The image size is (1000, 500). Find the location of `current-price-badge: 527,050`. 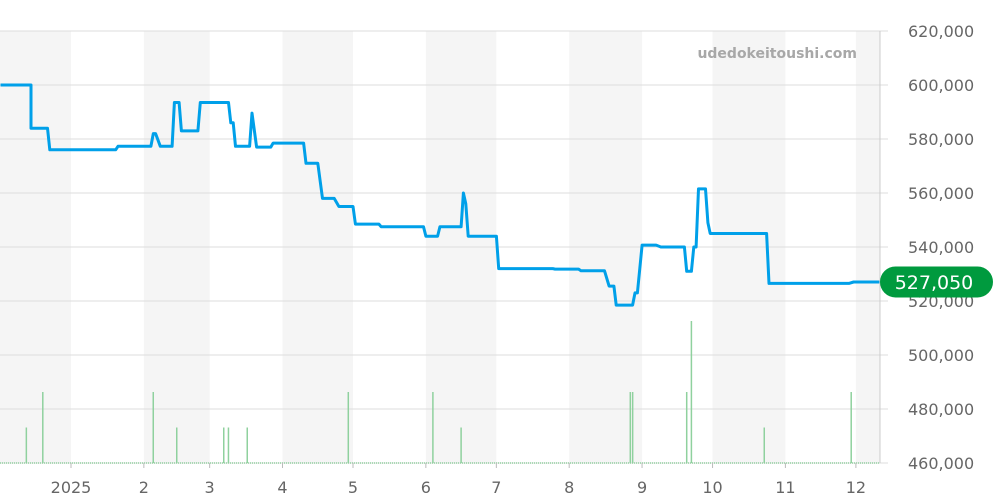

current-price-badge: 527,050 is located at coordinates (936, 282).